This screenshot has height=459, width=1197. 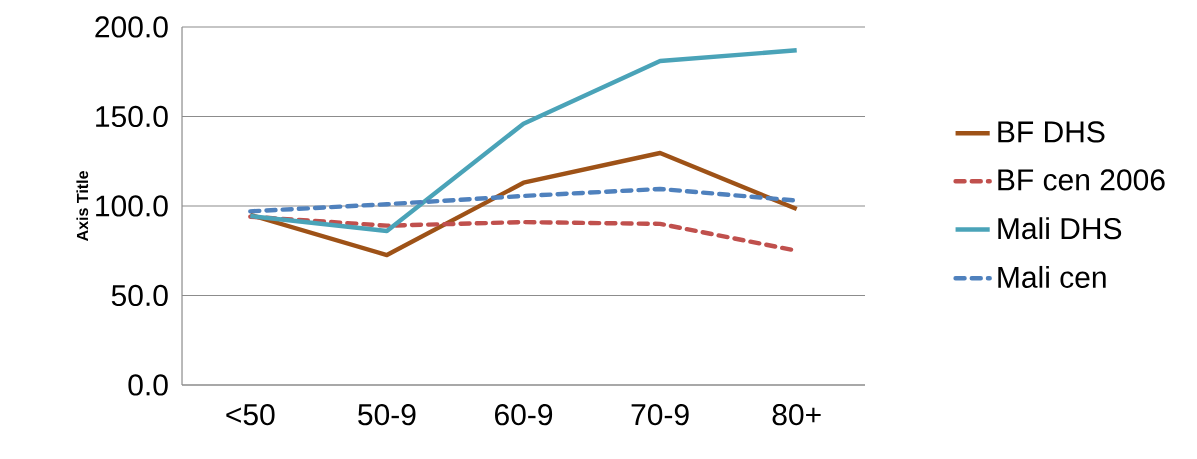 I want to click on x-tick-label: 70-9, so click(x=660, y=415).